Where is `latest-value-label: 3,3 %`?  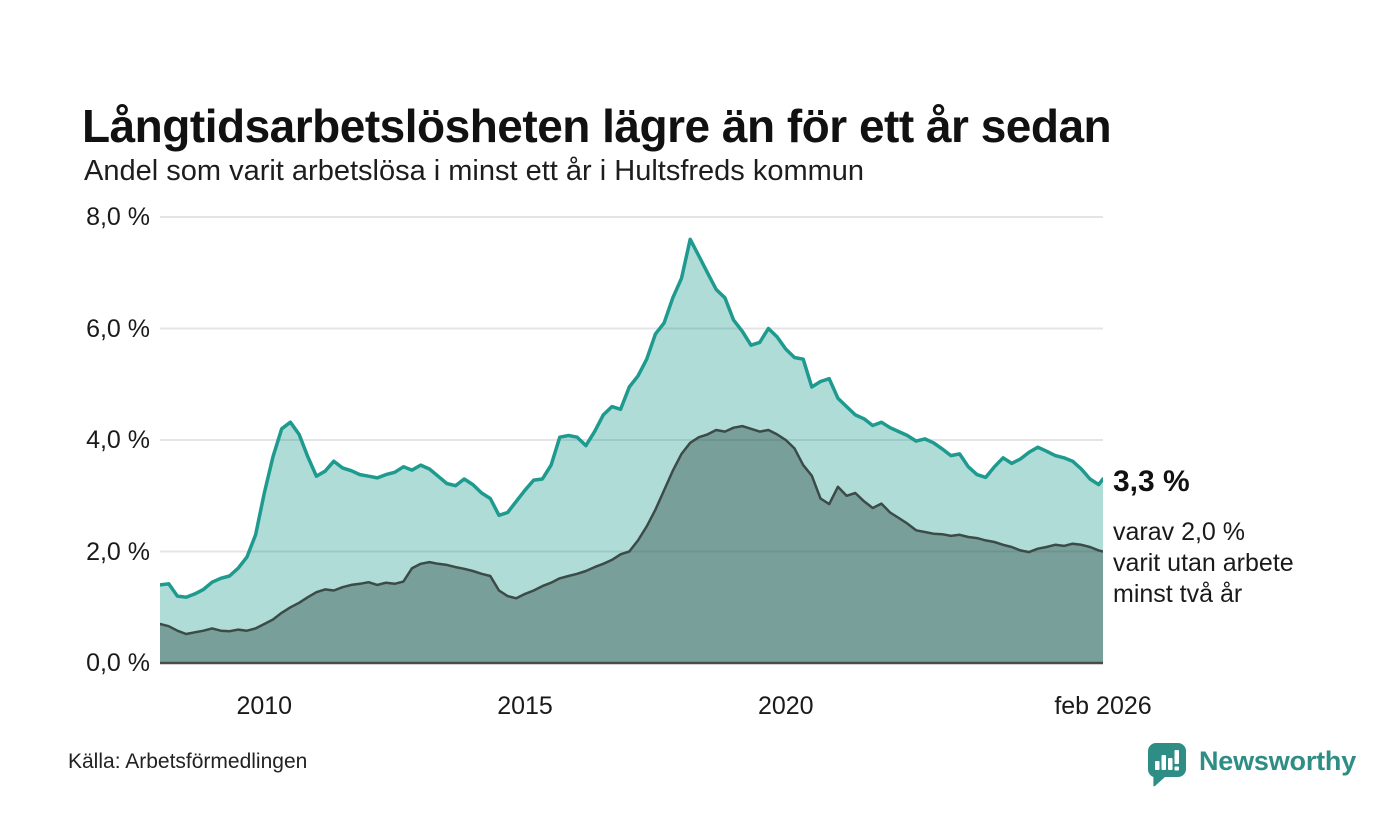
latest-value-label: 3,3 % is located at coordinates (1151, 481).